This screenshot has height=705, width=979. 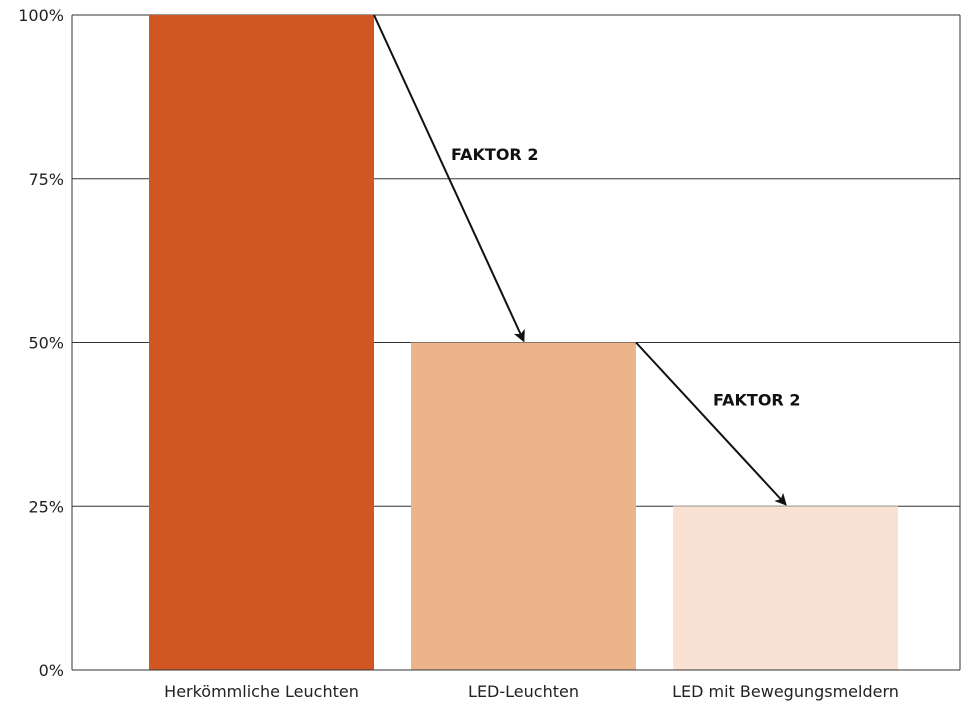 What do you see at coordinates (46, 506) in the screenshot?
I see `y-tick-label: 25%` at bounding box center [46, 506].